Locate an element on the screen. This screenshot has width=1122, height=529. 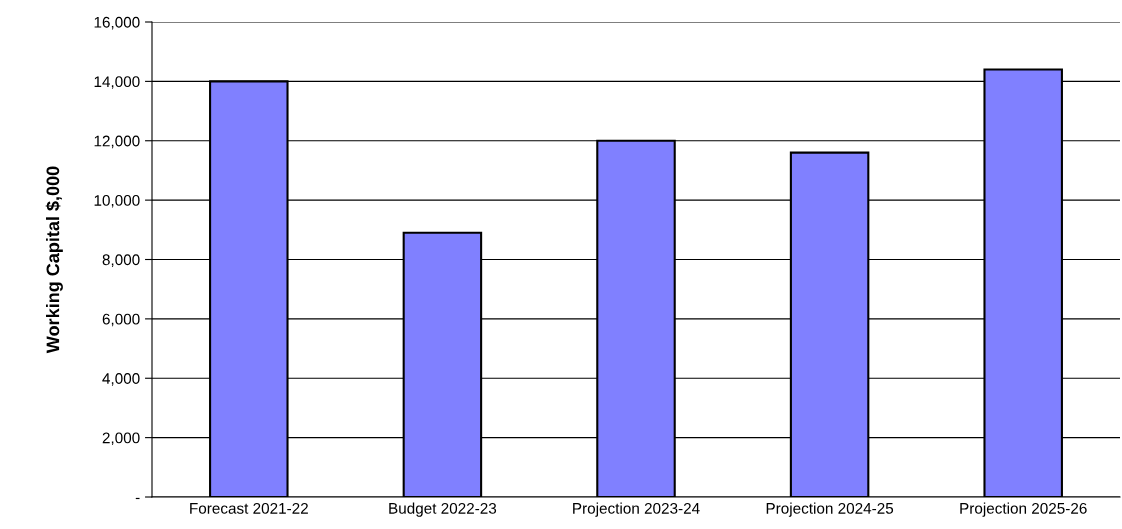
y-tick-label: 4,000 is located at coordinates (121, 379).